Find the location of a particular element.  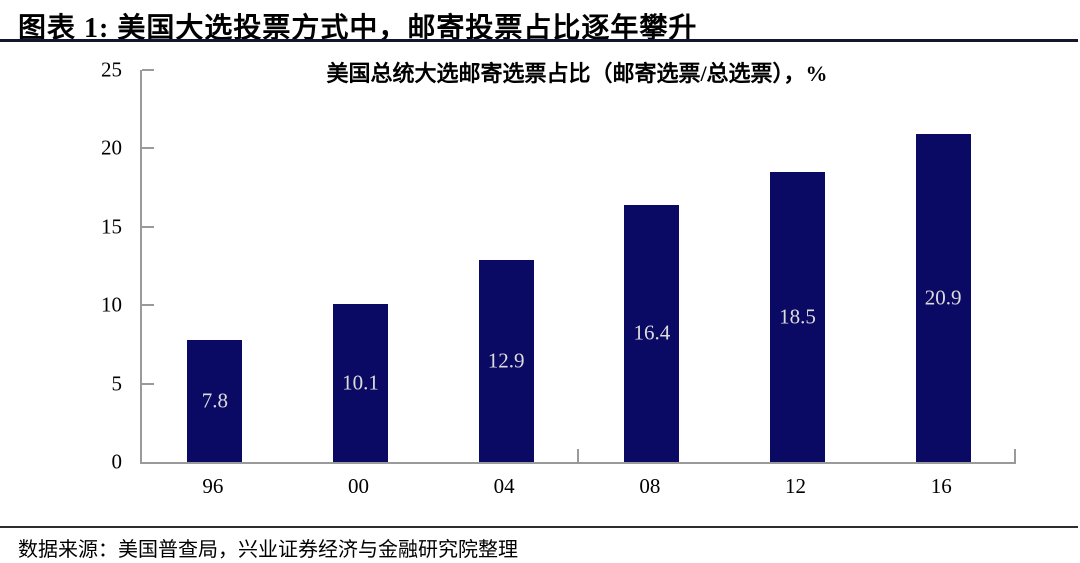

bar-00: 10.1 is located at coordinates (360, 382).